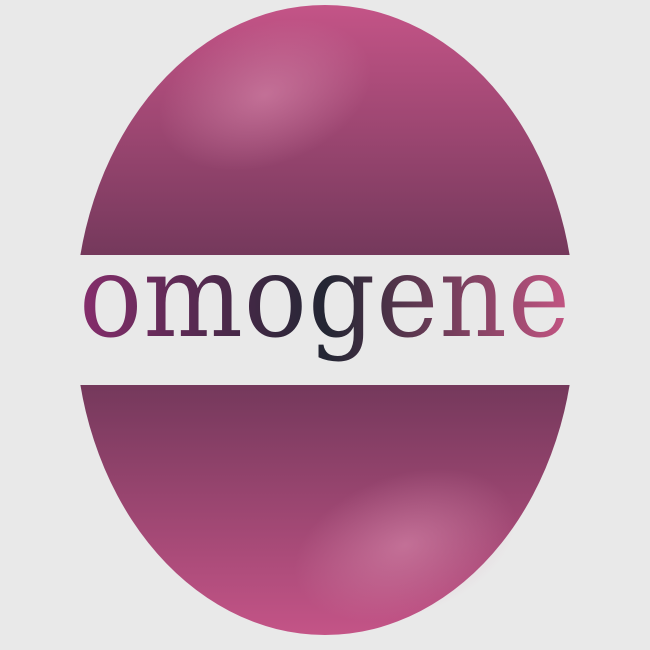 The width and height of the screenshot is (650, 650). What do you see at coordinates (405, 545) in the screenshot?
I see `sphere-bottom-highlight` at bounding box center [405, 545].